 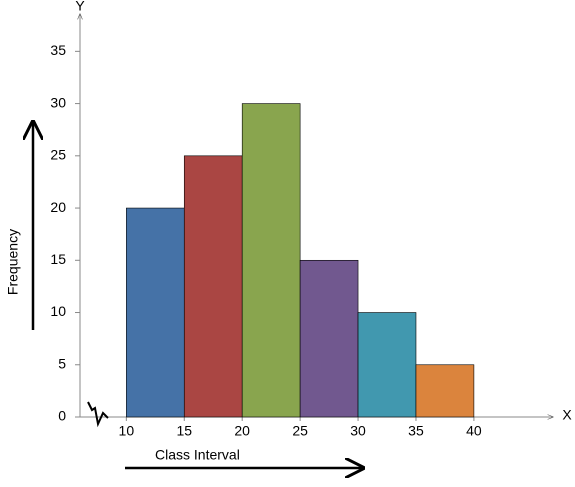 What do you see at coordinates (58, 155) in the screenshot?
I see `y-tick-label: 25` at bounding box center [58, 155].